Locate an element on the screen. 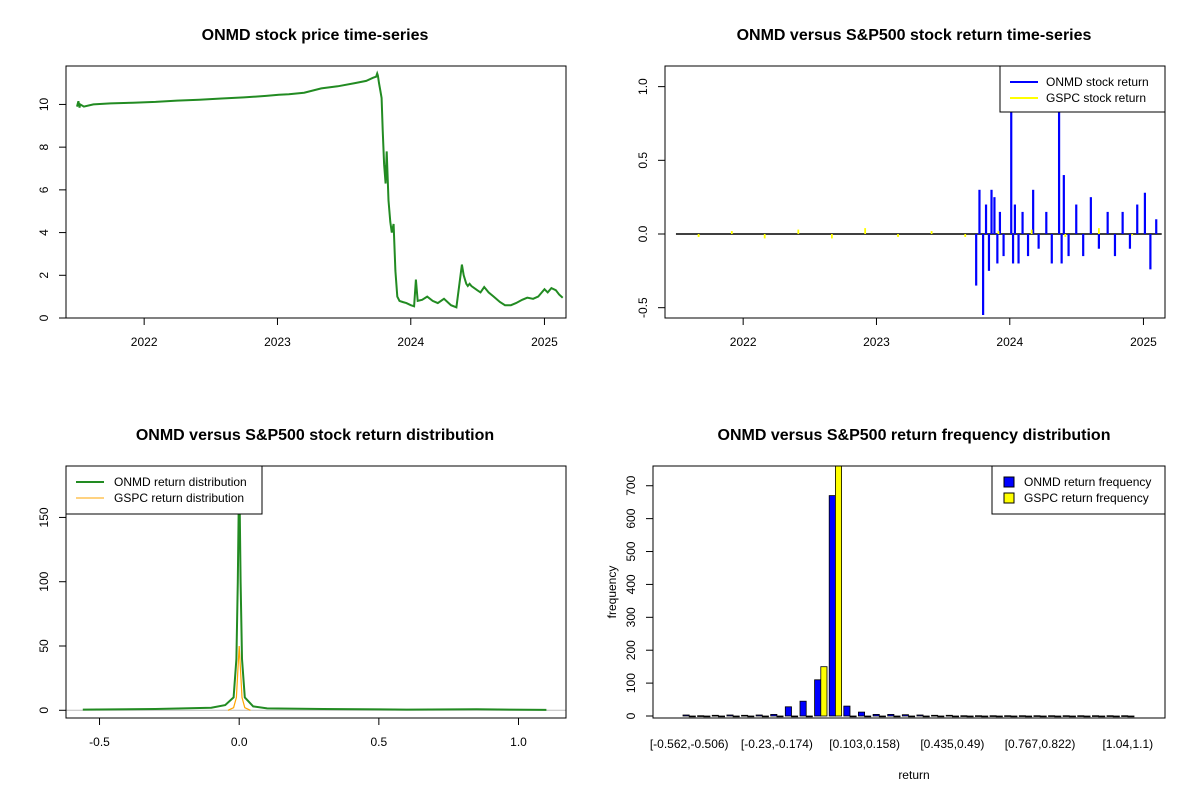 The height and width of the screenshot is (800, 1200). x-tick-label: 2022 is located at coordinates (743, 342).